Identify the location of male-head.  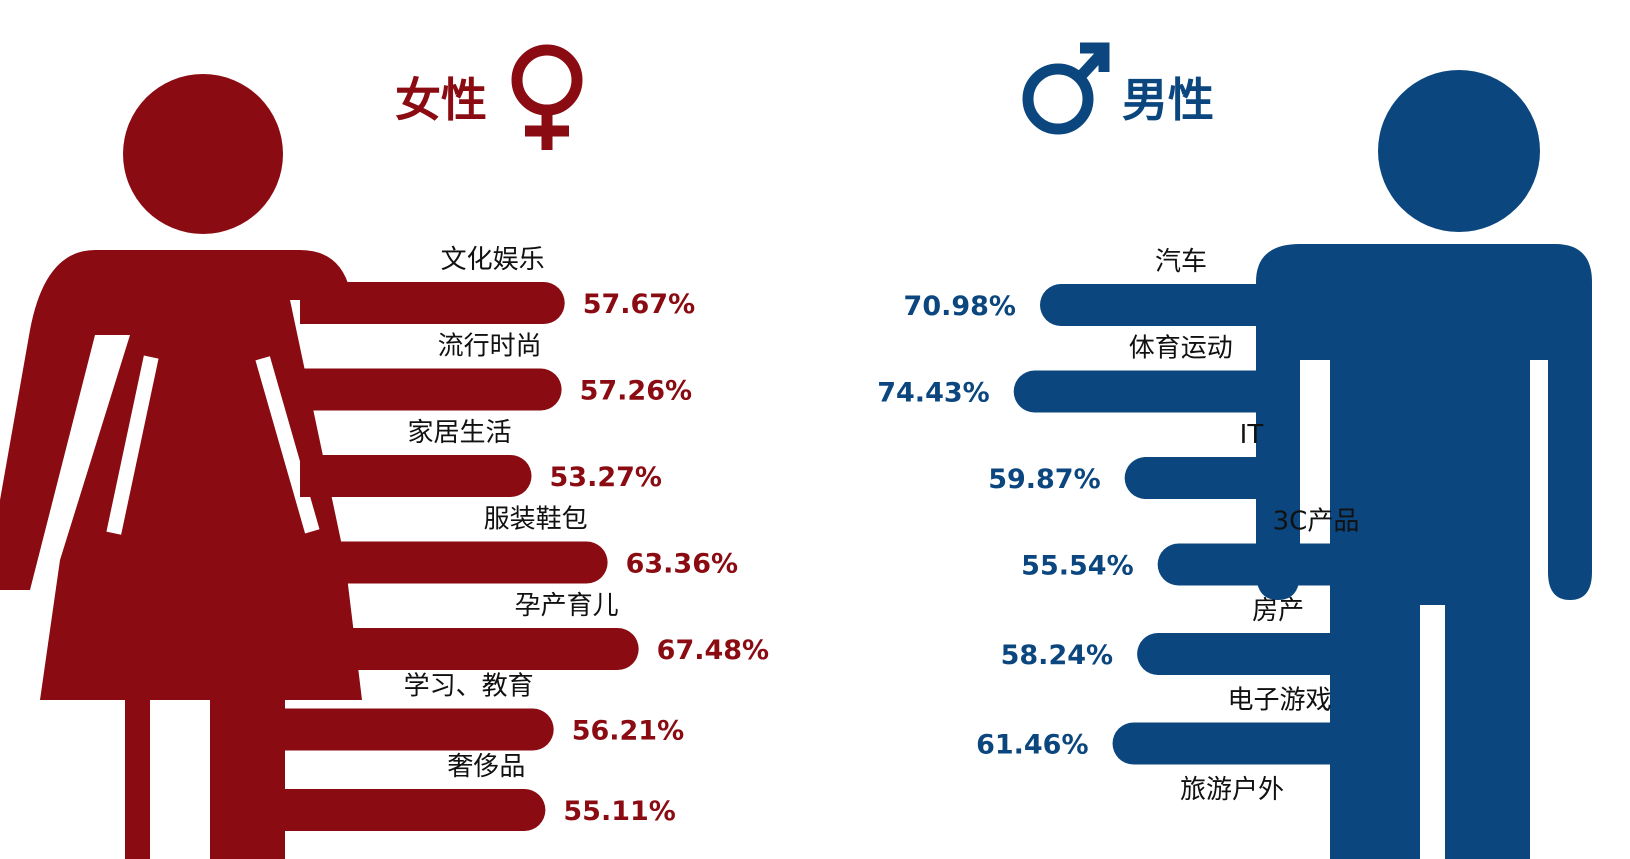
(1459, 151).